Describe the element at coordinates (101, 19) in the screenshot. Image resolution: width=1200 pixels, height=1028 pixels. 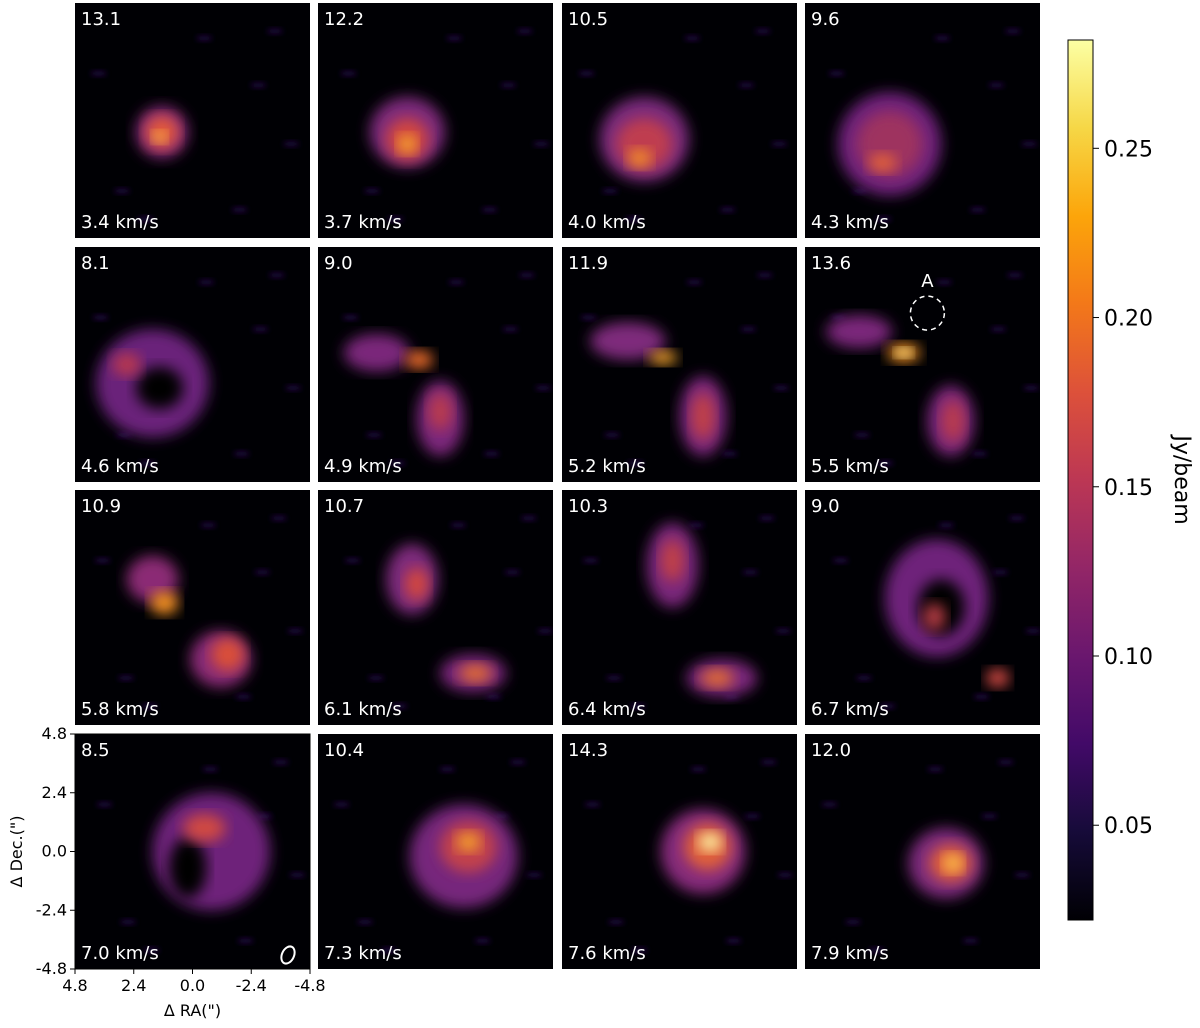
I see `peak-label: 13.1` at that location.